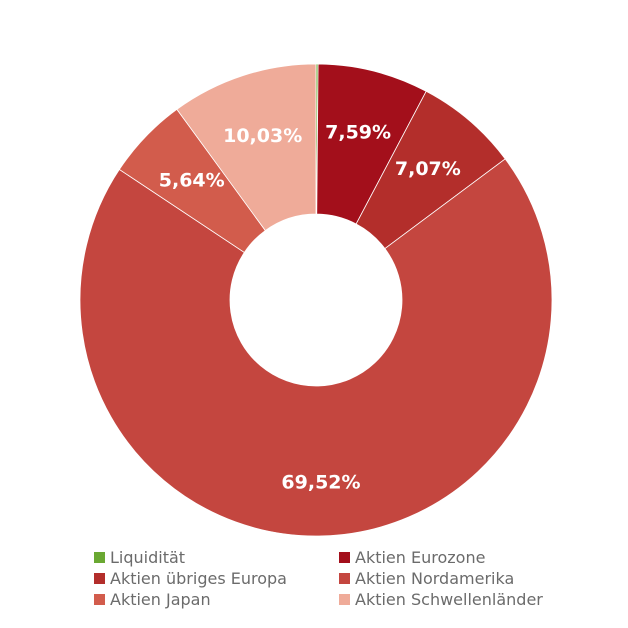 Image resolution: width=628 pixels, height=628 pixels. I want to click on legend-item: Aktien Japan, so click(216, 599).